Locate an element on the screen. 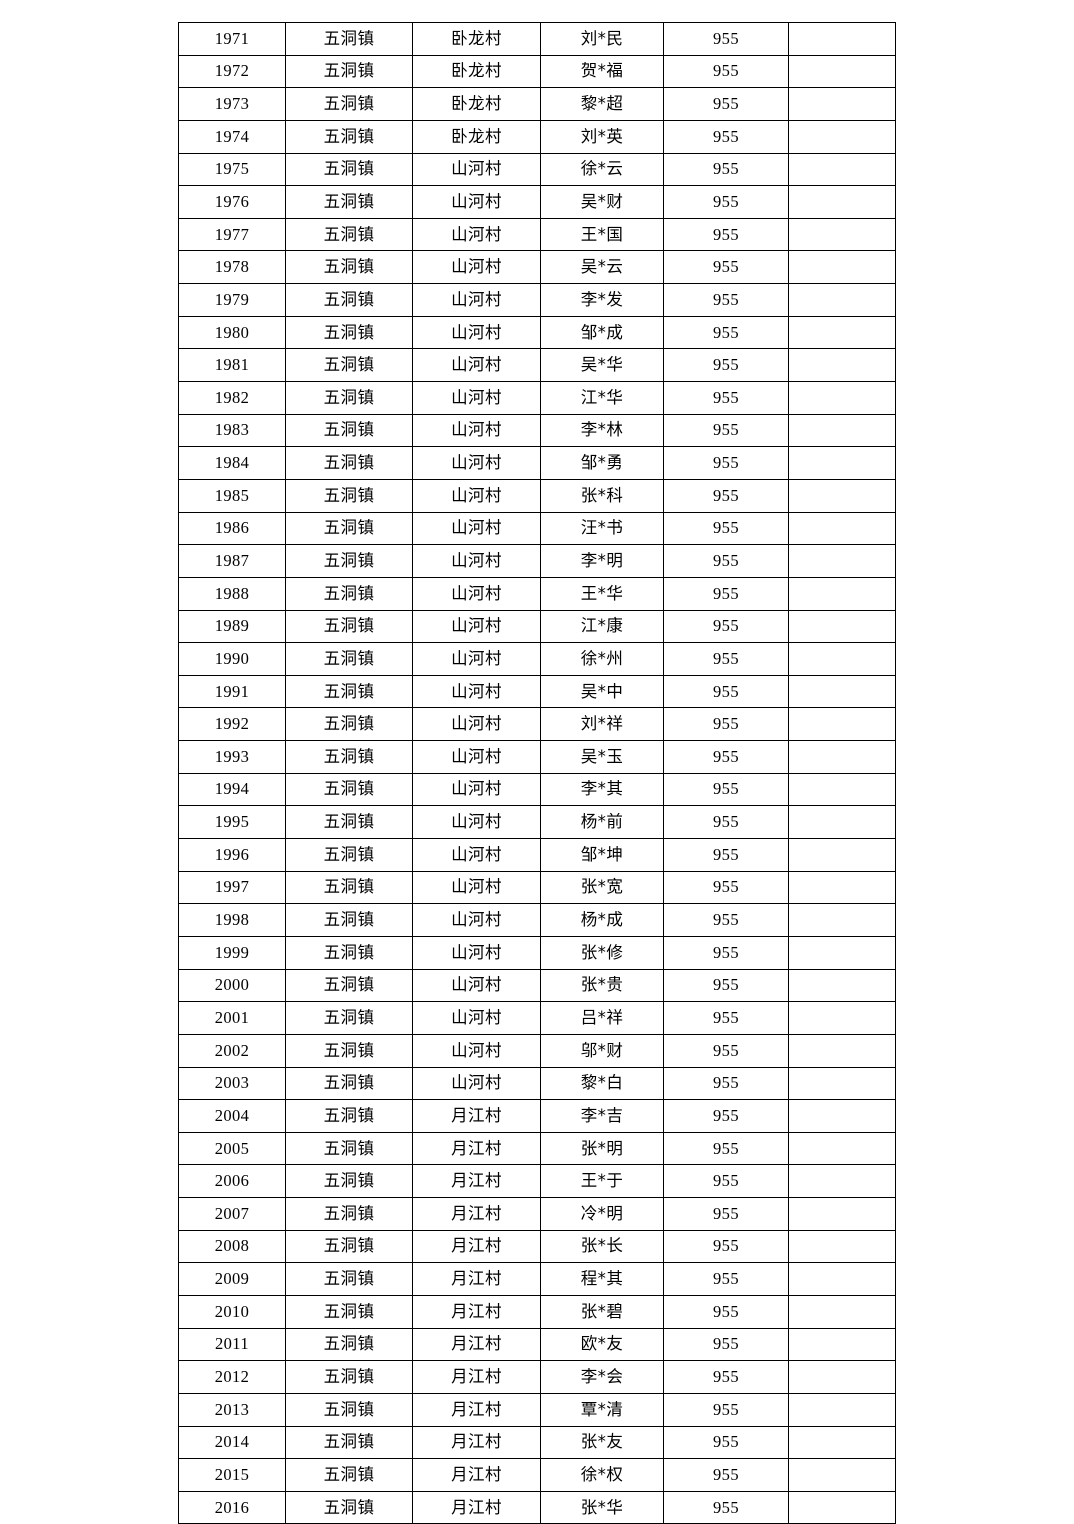  cell-sequence-number: 2003 is located at coordinates (232, 1083).